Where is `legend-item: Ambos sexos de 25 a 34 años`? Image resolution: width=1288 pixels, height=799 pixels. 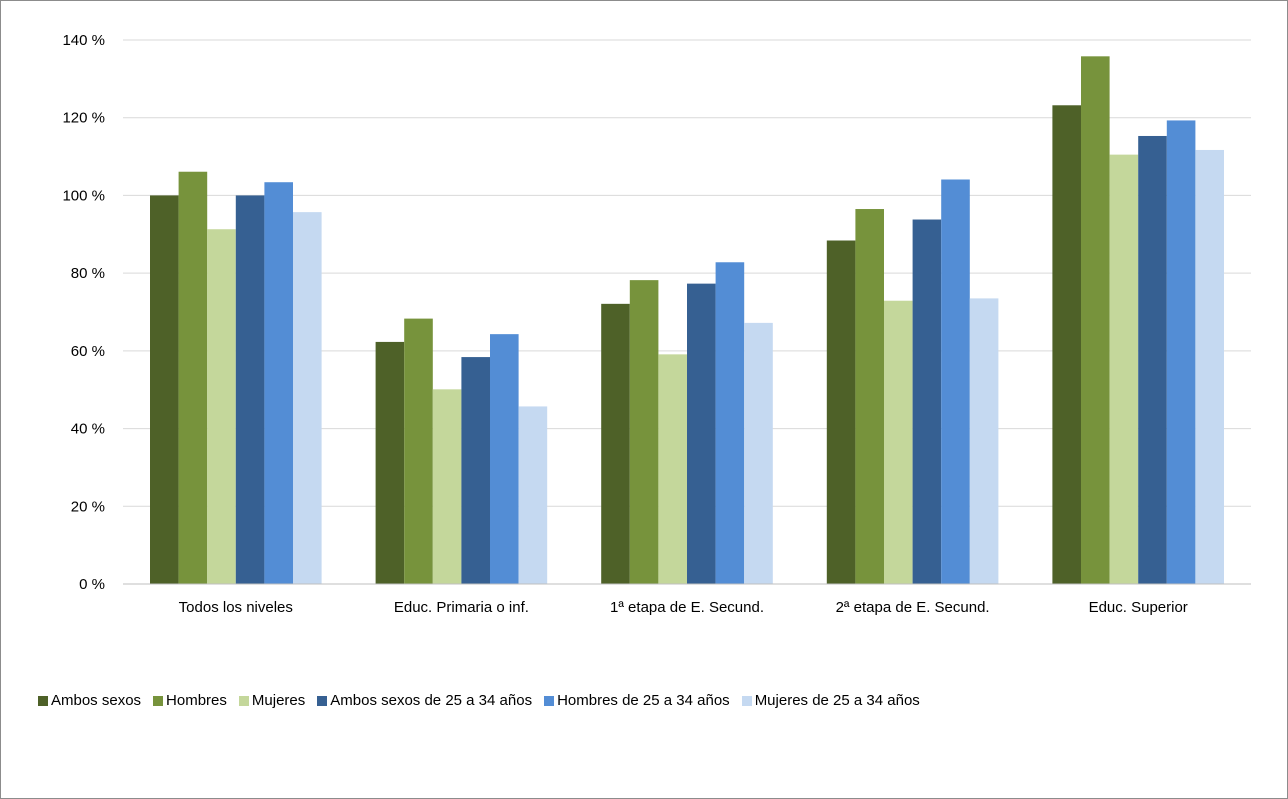
legend-item: Ambos sexos de 25 a 34 años is located at coordinates (424, 700).